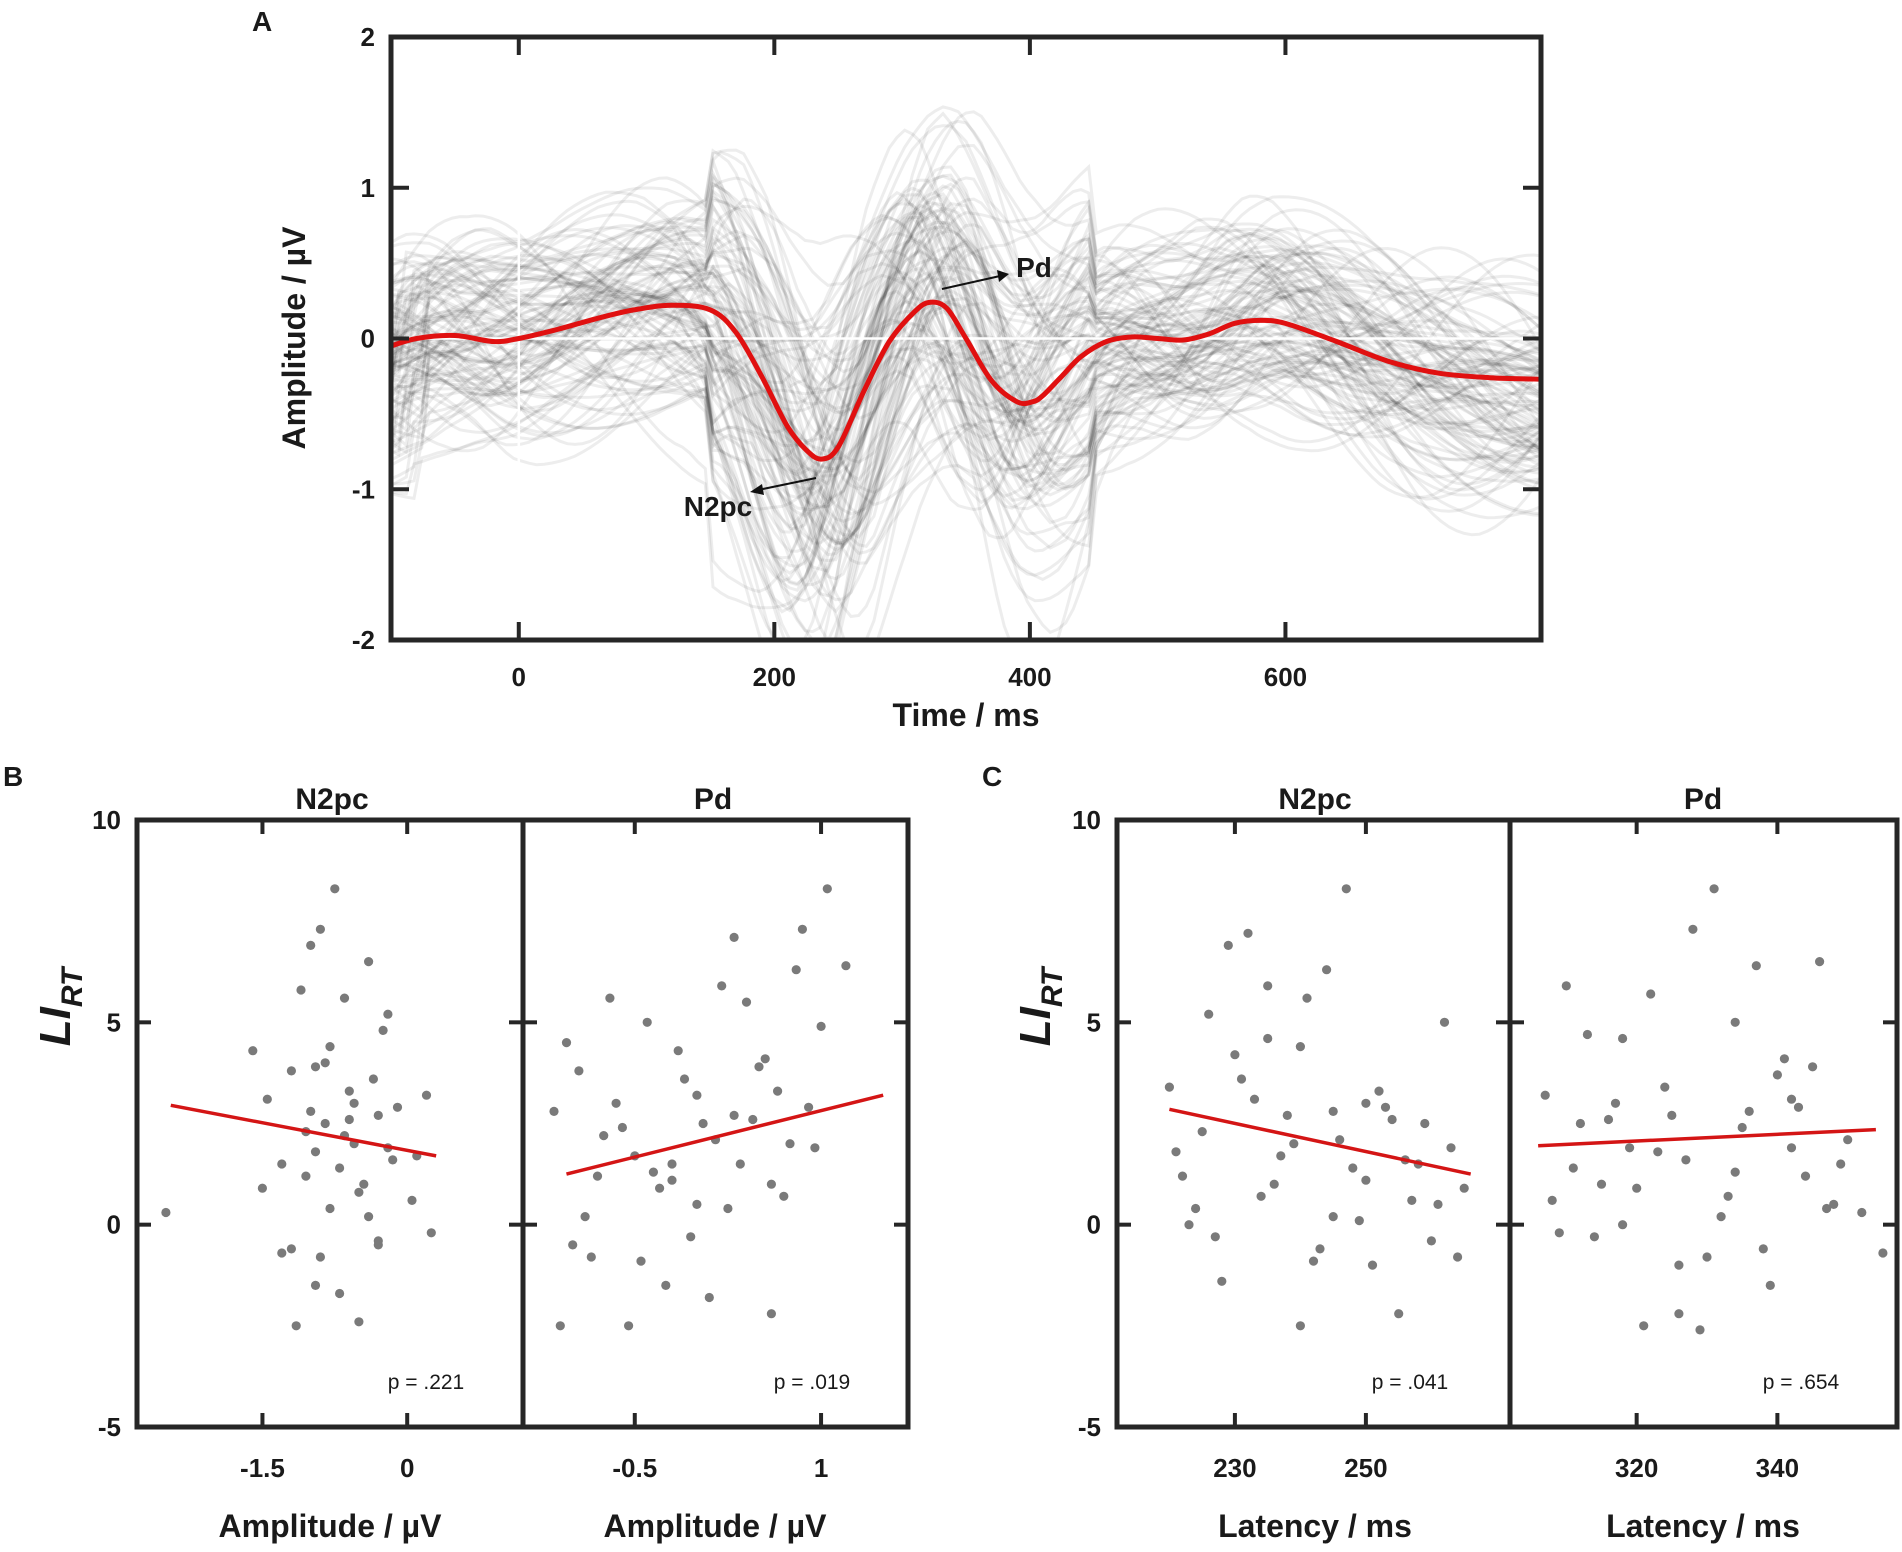 This screenshot has width=1902, height=1552. Describe the element at coordinates (965, 715) in the screenshot. I see `x-axis-label-a: Time / ms` at that location.